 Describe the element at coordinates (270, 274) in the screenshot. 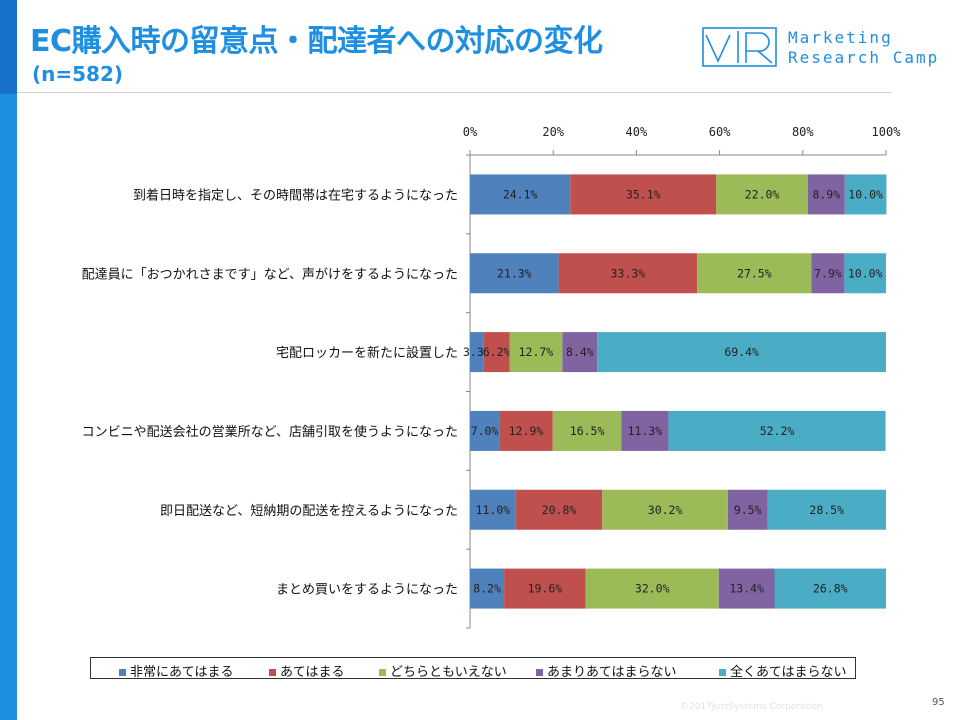

I see `category-label: 配達員に「おつかれさまです」など、声がけをするようになった` at that location.